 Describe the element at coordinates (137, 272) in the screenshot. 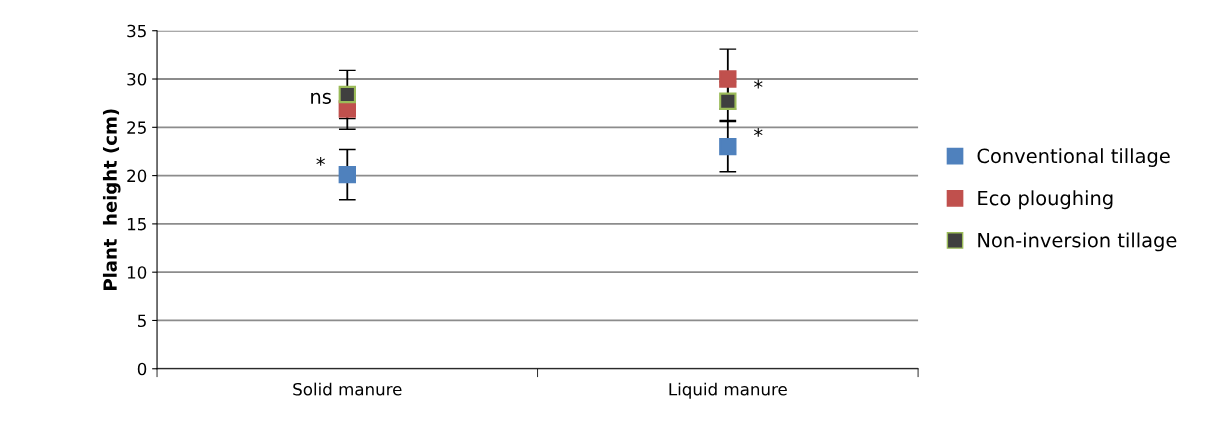

I see `y-tick-label: 10` at that location.